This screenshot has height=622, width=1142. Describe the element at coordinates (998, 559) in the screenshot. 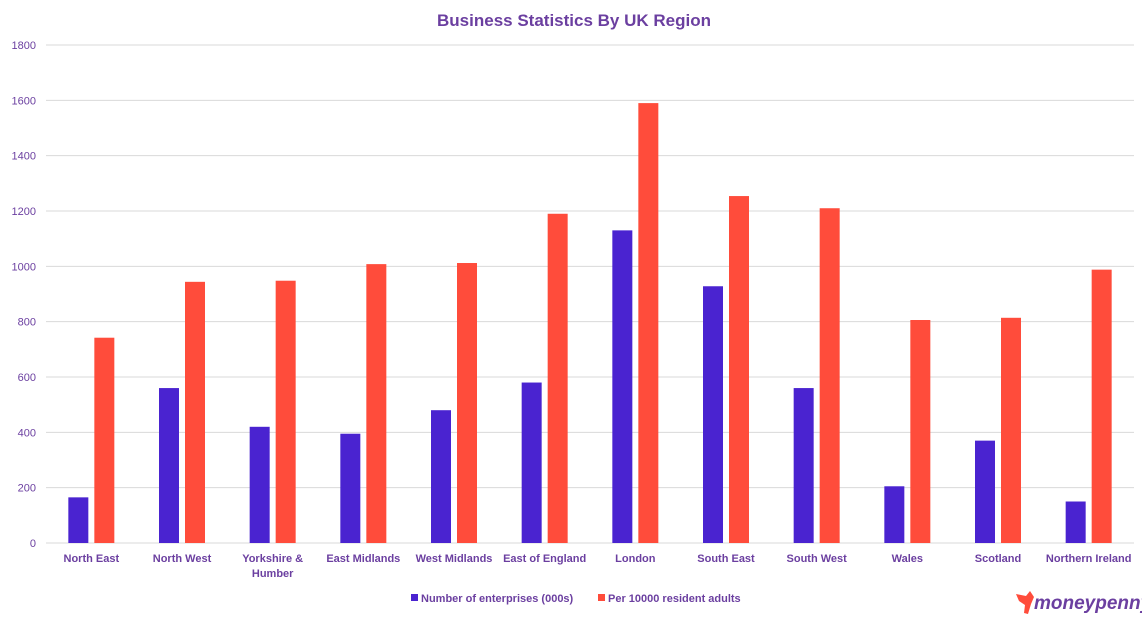

I see `x-tick-label: Scotland` at that location.